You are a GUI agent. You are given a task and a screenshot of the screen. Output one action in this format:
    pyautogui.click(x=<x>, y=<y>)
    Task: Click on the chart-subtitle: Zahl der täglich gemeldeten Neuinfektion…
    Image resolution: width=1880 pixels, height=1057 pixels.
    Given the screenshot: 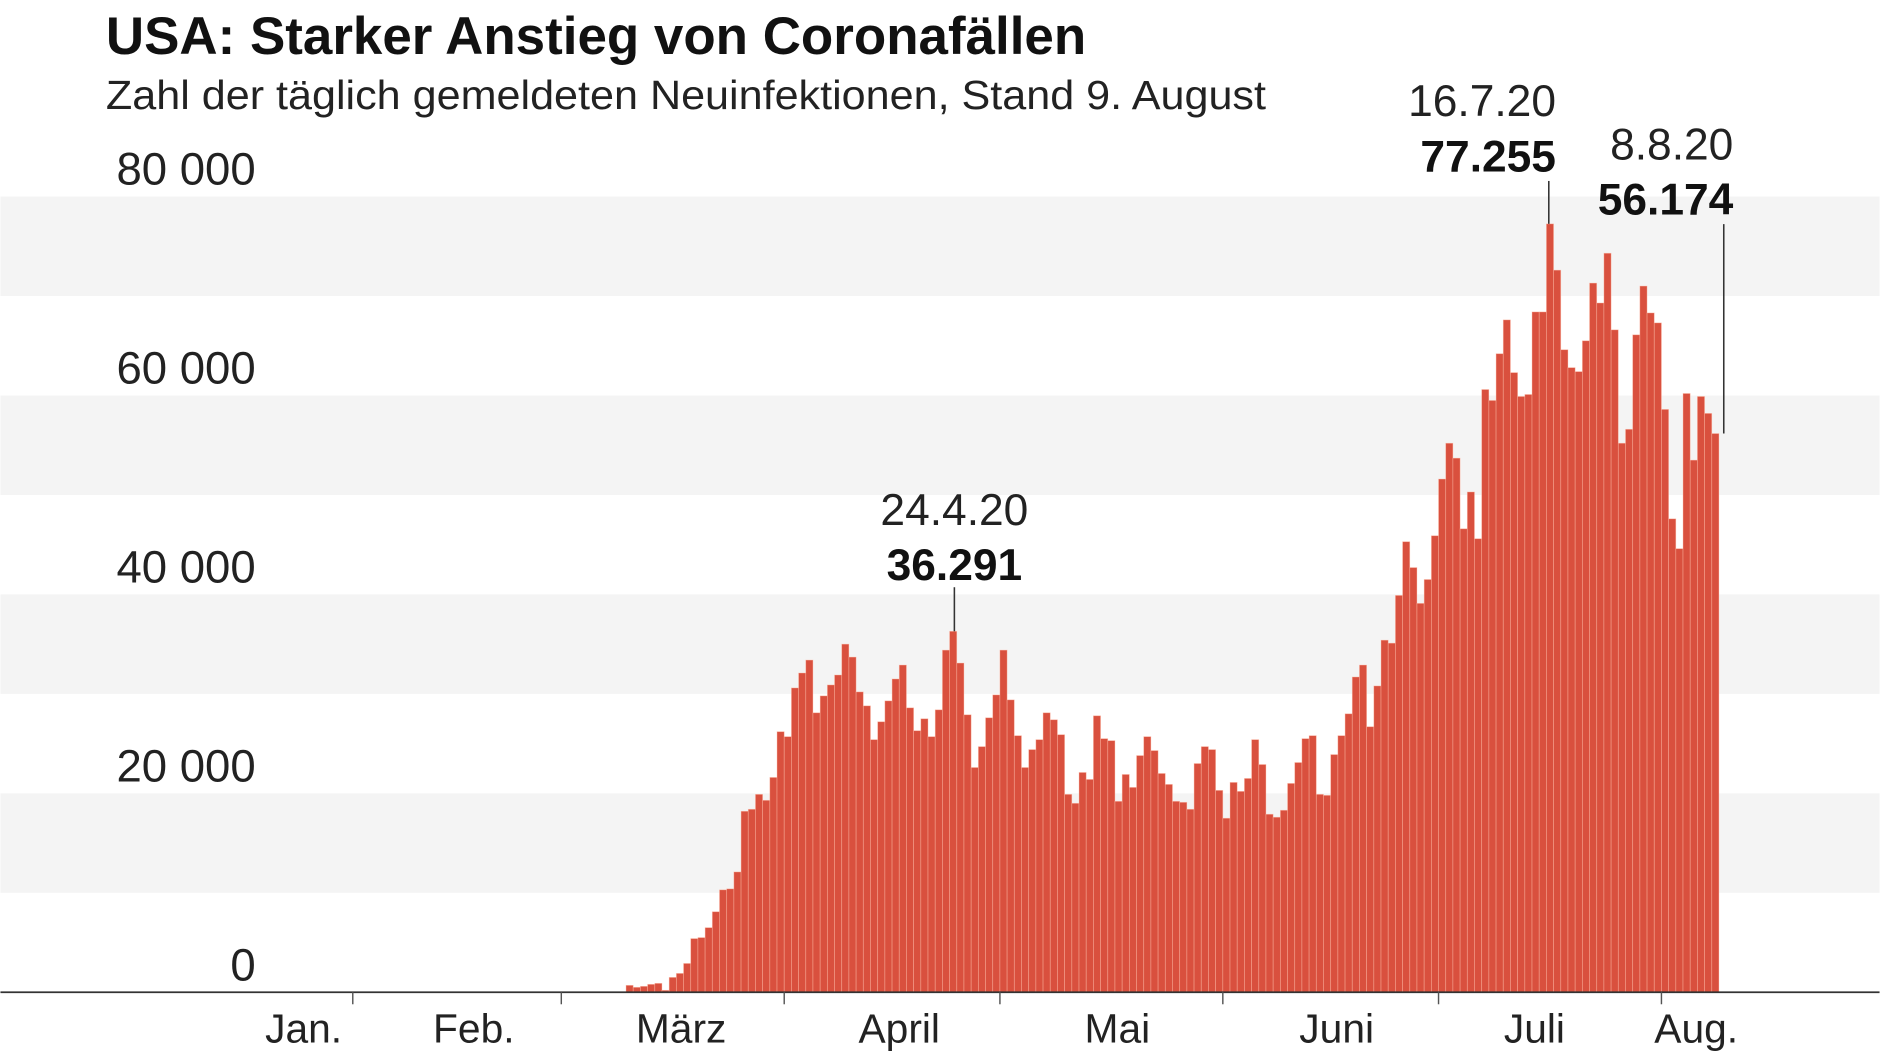 What is the action you would take?
    pyautogui.click(x=686, y=95)
    